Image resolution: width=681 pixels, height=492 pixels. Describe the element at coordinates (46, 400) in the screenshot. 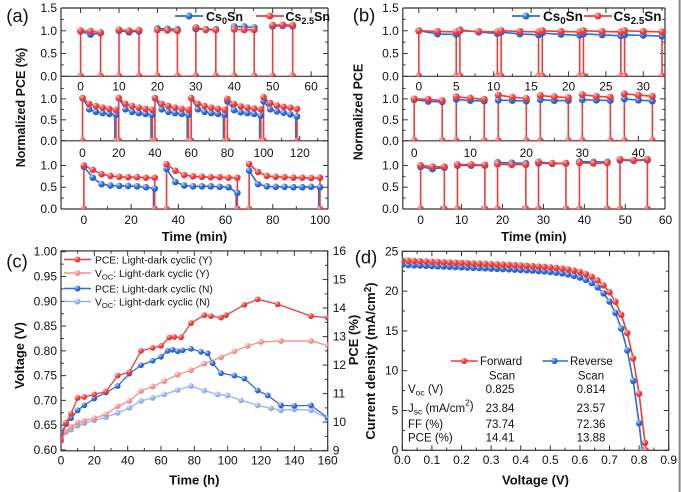

I see `svg-text: 0.70` at that location.